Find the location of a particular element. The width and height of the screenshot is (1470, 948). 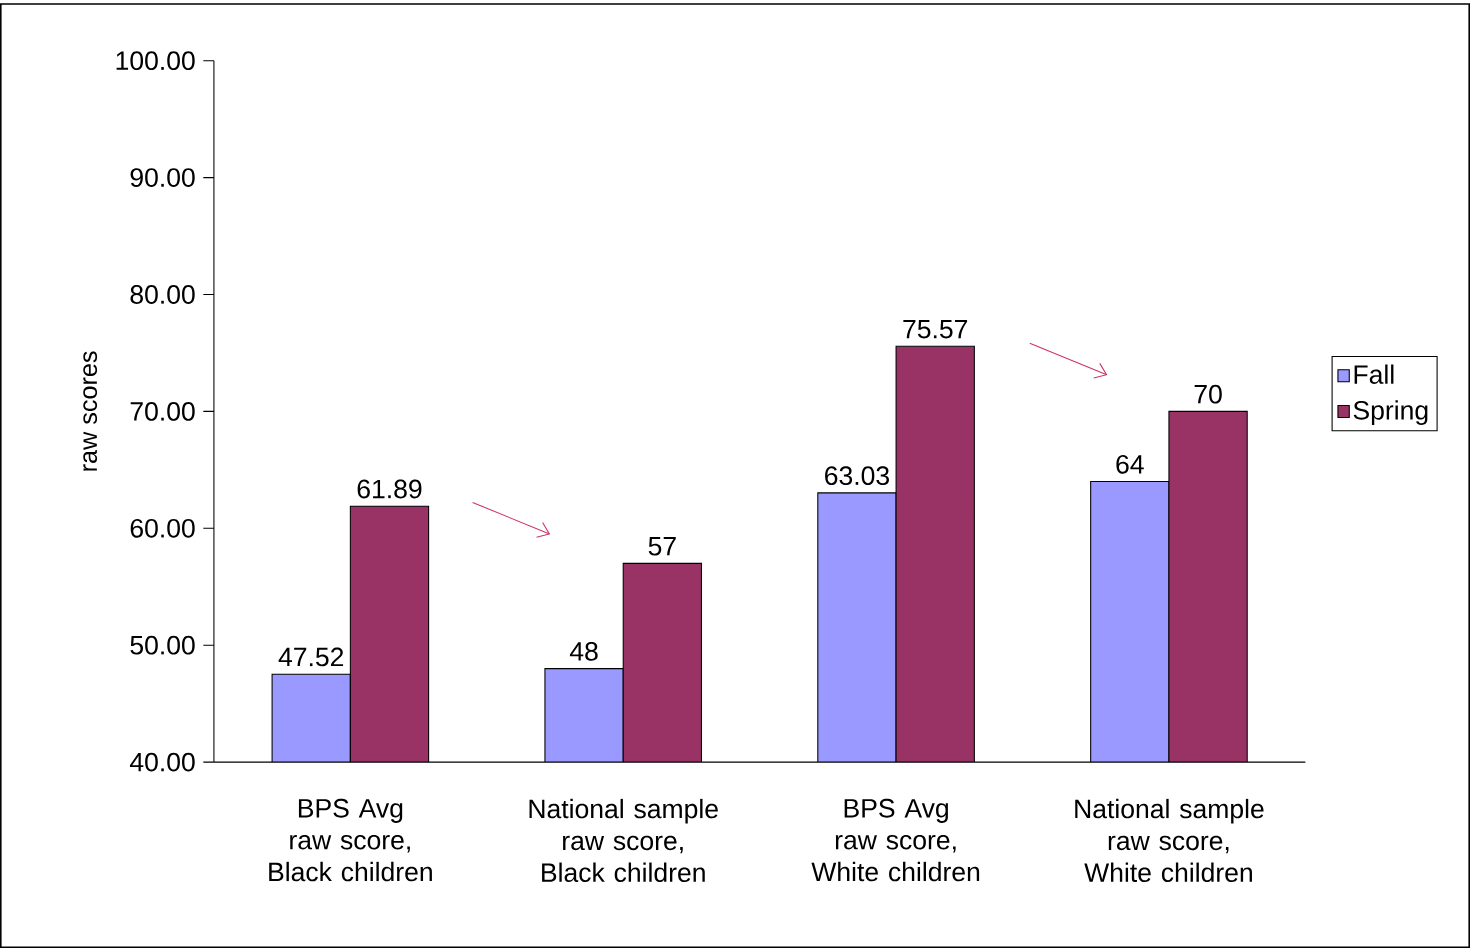

data-label: 70 is located at coordinates (1208, 394).